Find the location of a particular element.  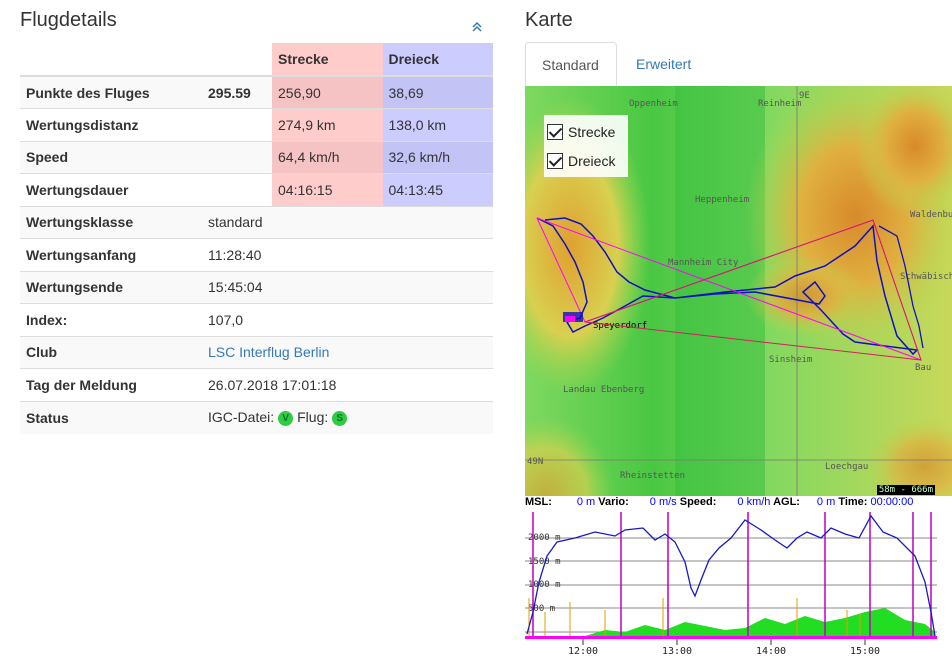

col-header-dreieck: Dreieck is located at coordinates (437, 60).